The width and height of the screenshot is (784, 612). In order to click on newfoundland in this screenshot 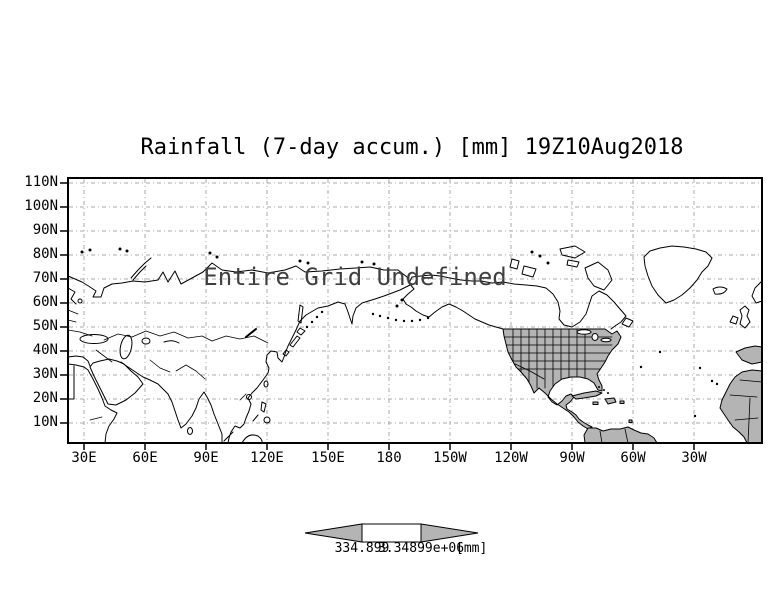, I will do `click(627, 322)`.